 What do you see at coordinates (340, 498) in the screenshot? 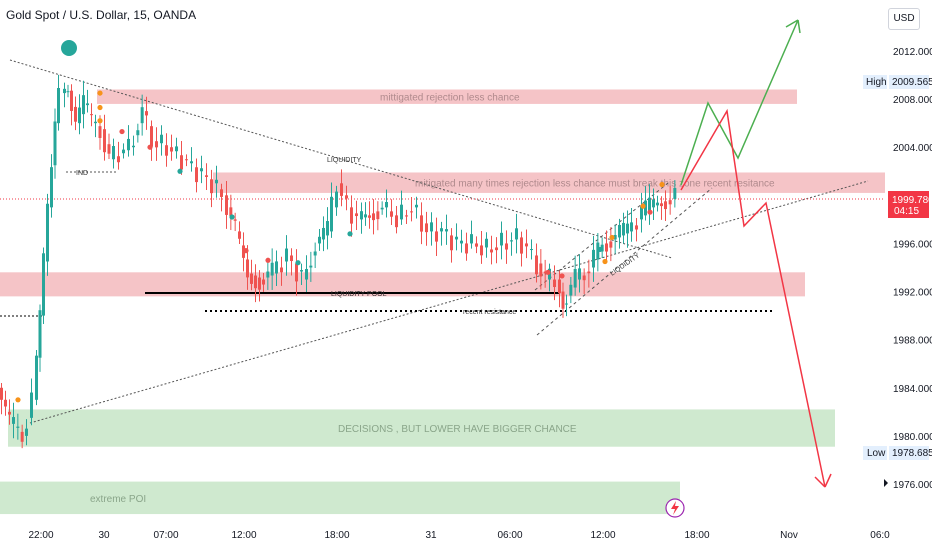
I see `extreme-poi-zone` at bounding box center [340, 498].